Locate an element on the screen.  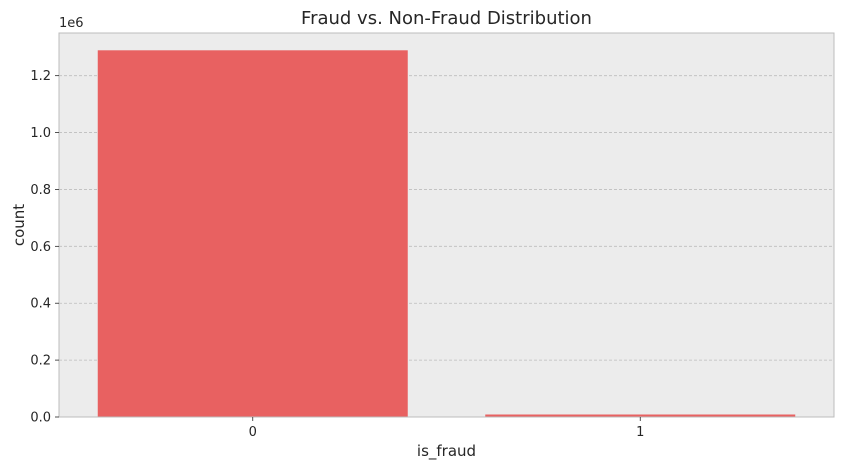
x-tick-label: 1 is located at coordinates (640, 432).